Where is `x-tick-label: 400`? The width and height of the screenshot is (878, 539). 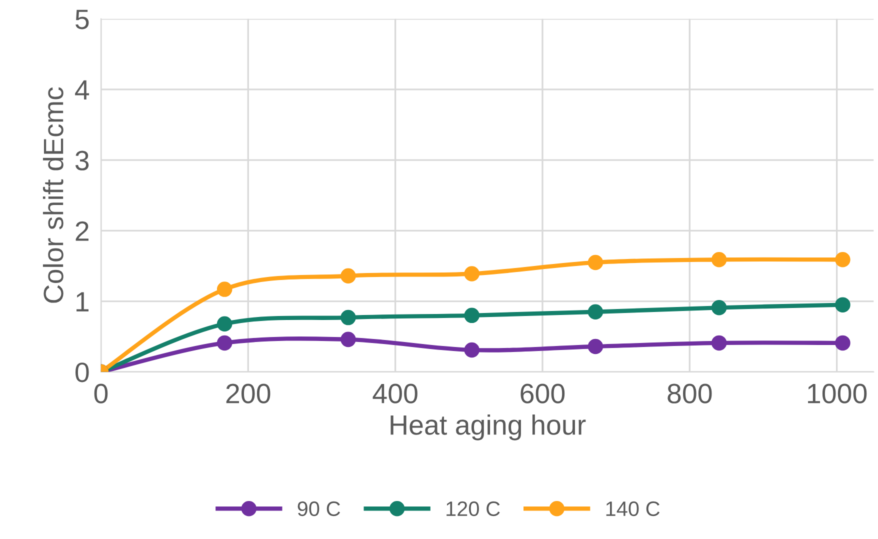
x-tick-label: 400 is located at coordinates (395, 394).